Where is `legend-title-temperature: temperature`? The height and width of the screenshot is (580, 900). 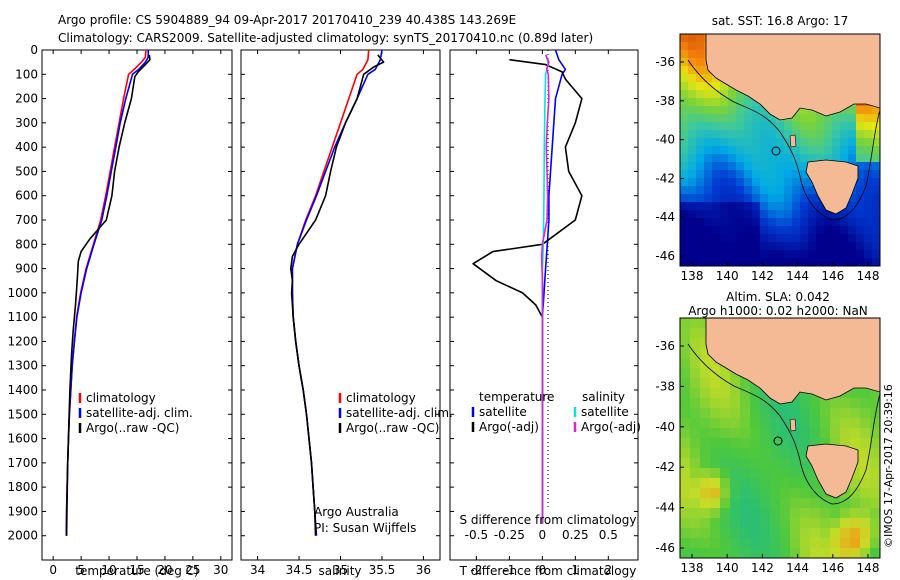
legend-title-temperature: temperature is located at coordinates (516, 397).